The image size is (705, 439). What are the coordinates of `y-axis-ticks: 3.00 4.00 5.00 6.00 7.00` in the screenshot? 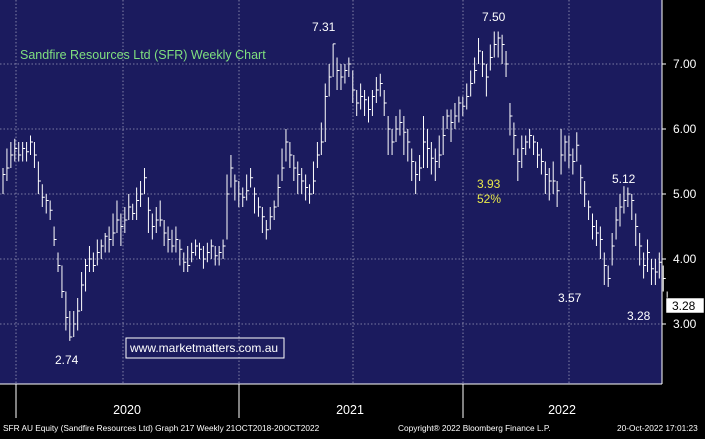 It's located at (679, 192).